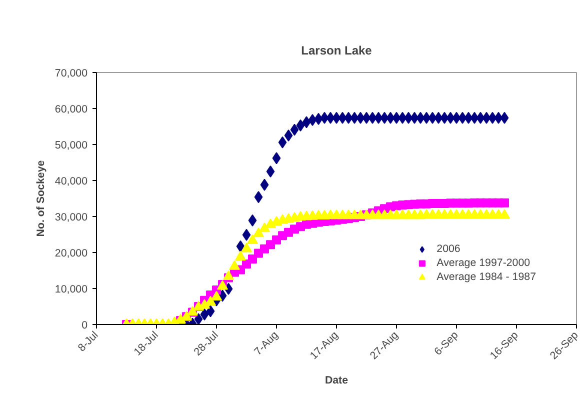 The image size is (584, 410). What do you see at coordinates (483, 263) in the screenshot?
I see `legend-label: Average 1997-2000` at bounding box center [483, 263].